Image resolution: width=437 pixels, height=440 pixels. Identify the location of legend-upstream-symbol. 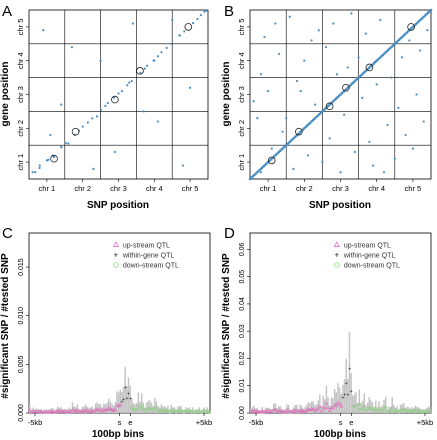
(336, 244).